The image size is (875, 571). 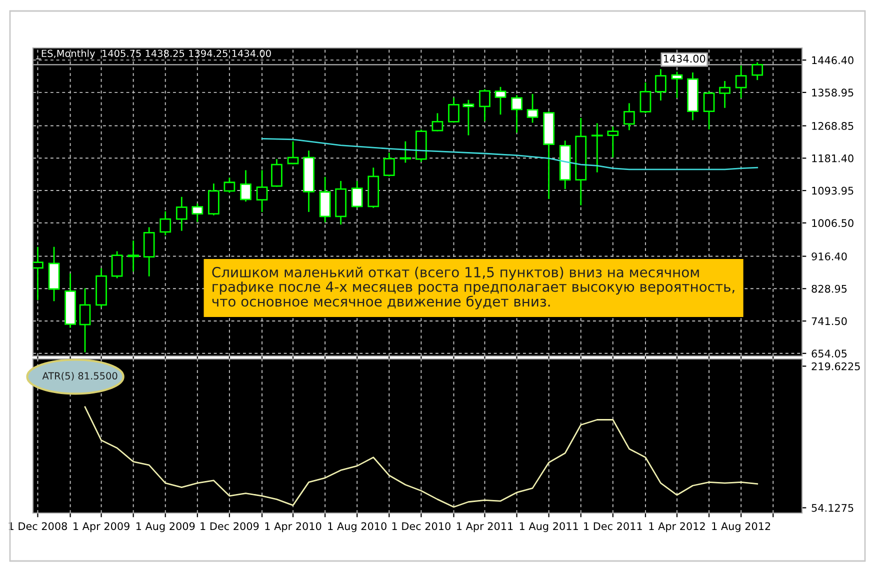 I want to click on y-tick-label: 1268.85, so click(x=833, y=126).